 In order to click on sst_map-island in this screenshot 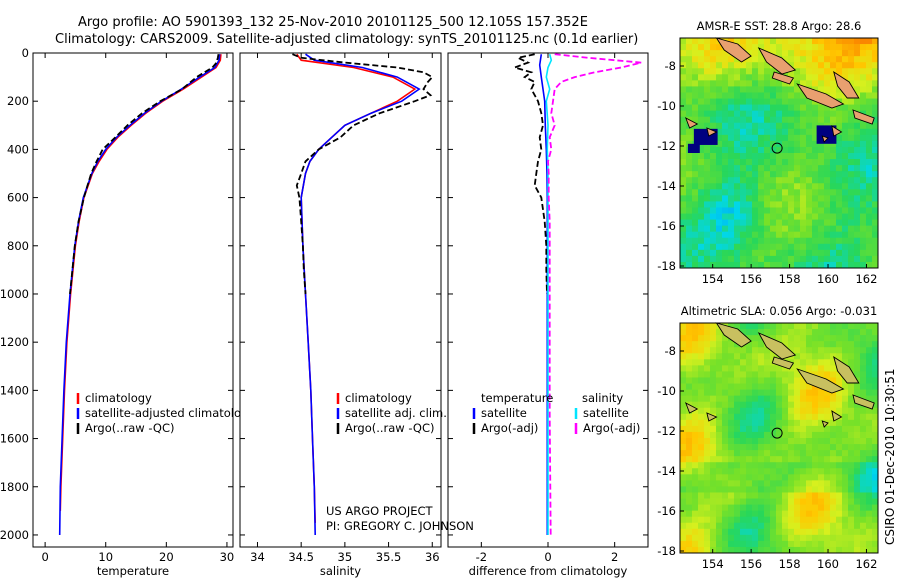, I will do `click(733, 50)`.